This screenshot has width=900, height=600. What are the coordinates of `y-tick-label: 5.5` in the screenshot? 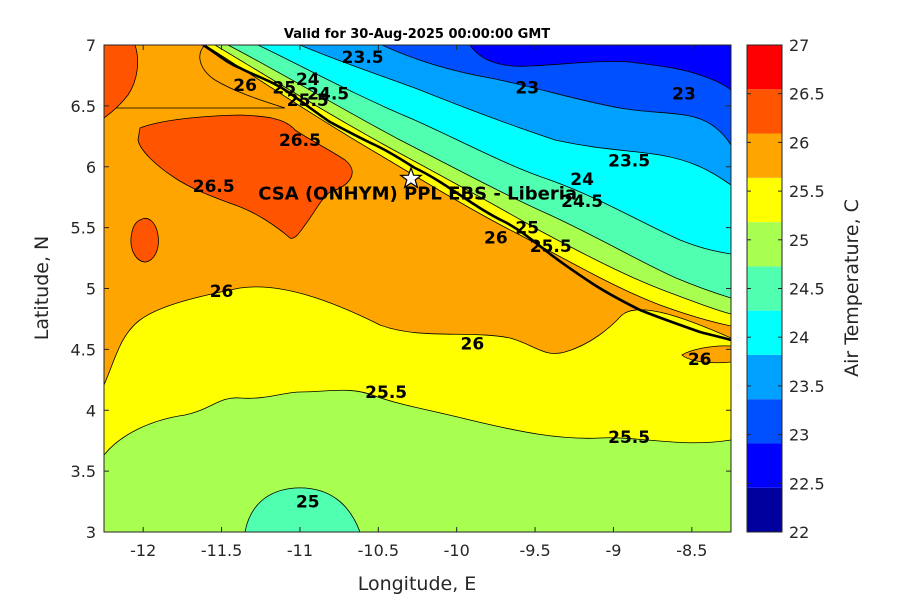 It's located at (83, 228).